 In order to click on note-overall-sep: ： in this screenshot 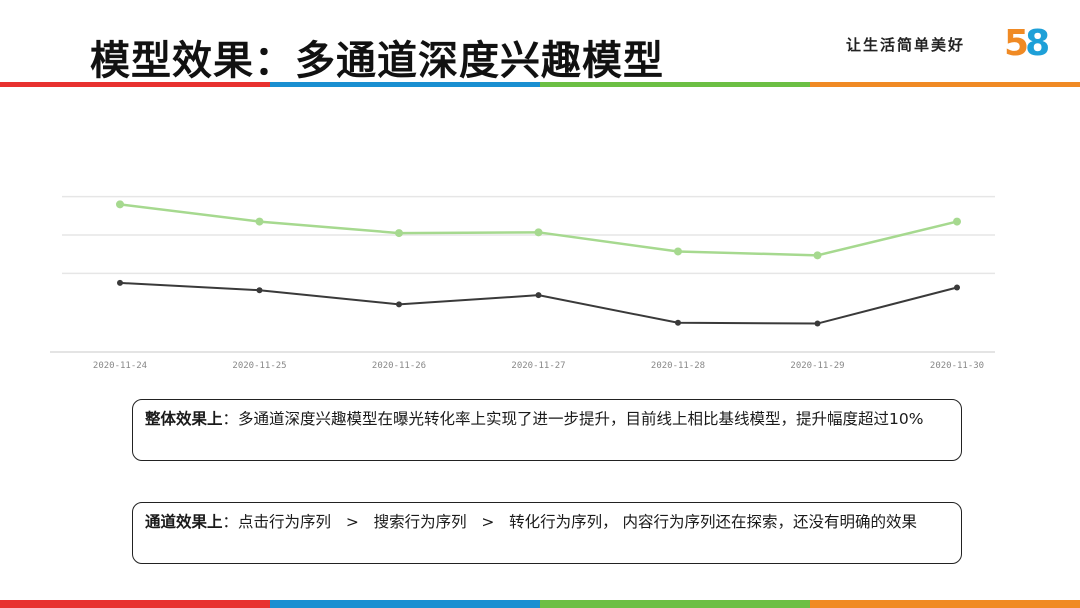, I will do `click(230, 419)`.